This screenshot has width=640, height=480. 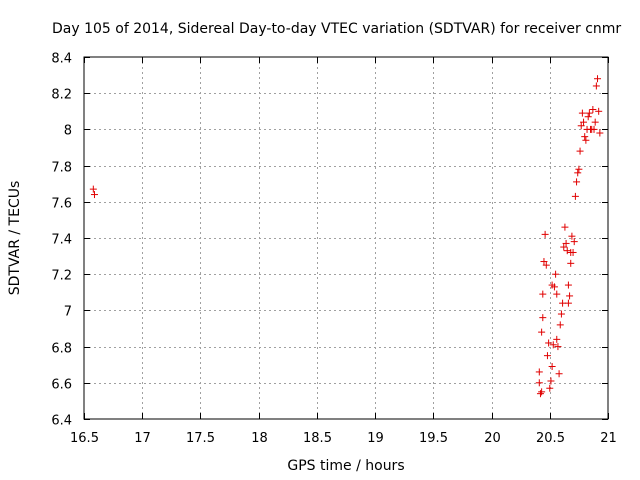 What do you see at coordinates (375, 438) in the screenshot?
I see `x-tick-label: 19` at bounding box center [375, 438].